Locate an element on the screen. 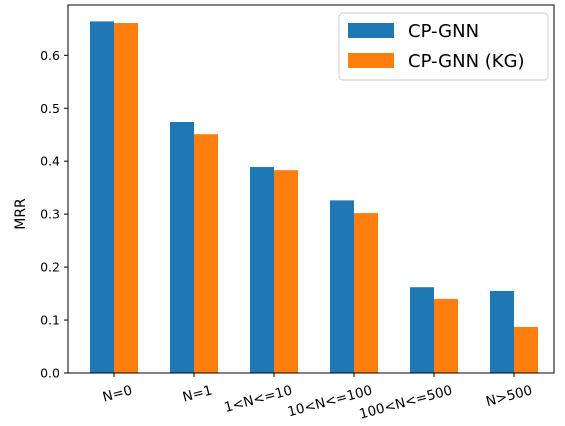 This screenshot has height=426, width=565. x-tick-label: N>500 is located at coordinates (509, 396).